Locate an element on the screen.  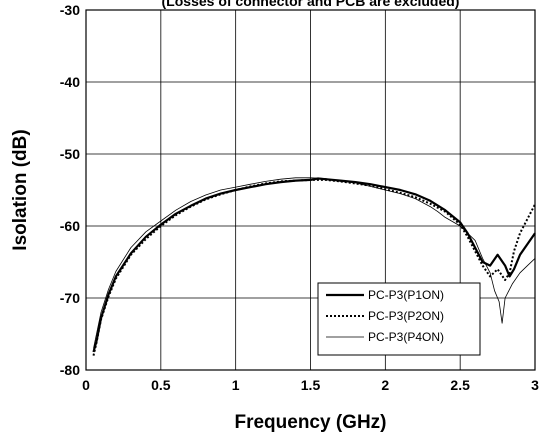
legend-label-1: PC-P3(P1ON) is located at coordinates (406, 295).